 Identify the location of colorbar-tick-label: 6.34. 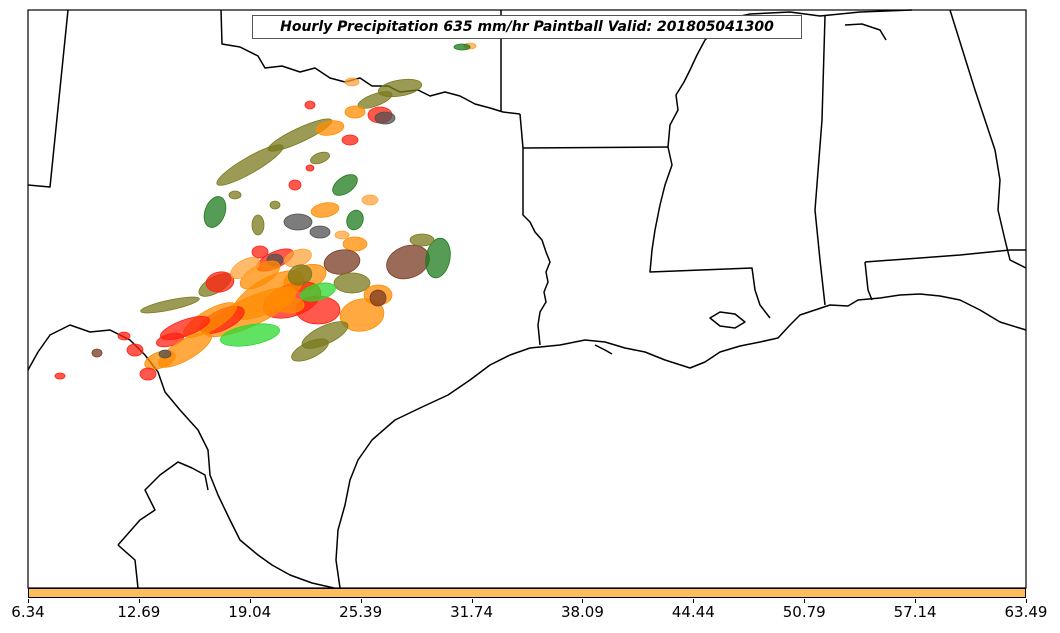
(28, 612).